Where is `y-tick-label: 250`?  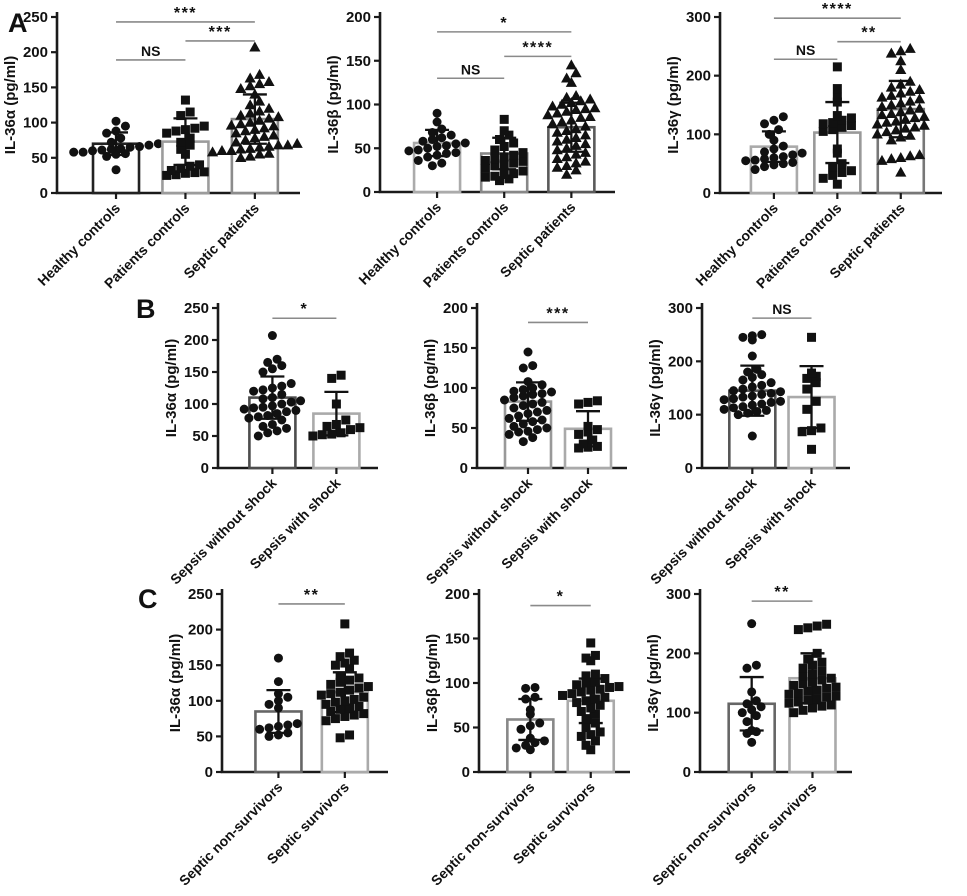
y-tick-label: 250 is located at coordinates (35, 17).